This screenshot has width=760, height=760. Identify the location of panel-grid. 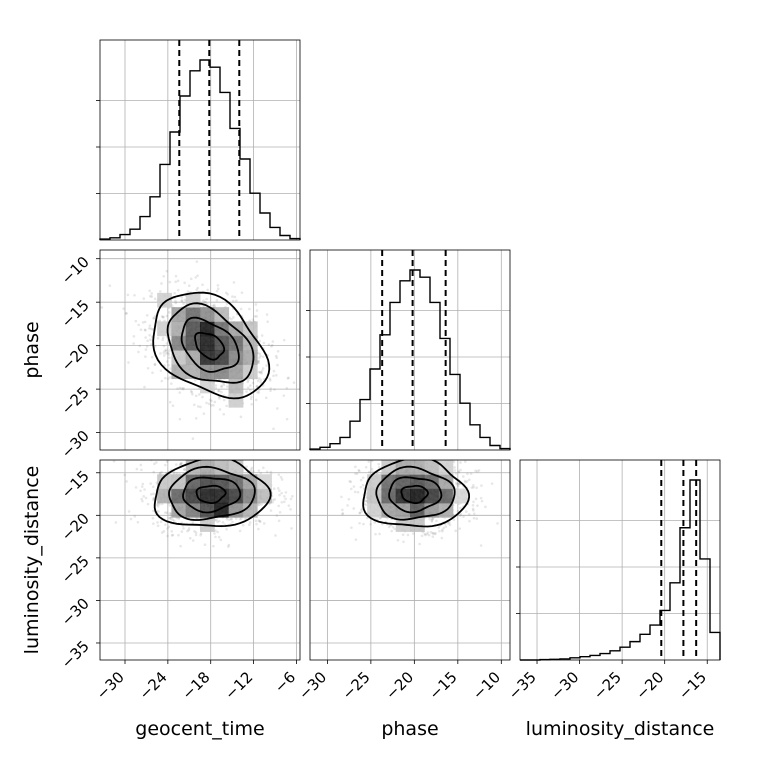
(200, 560).